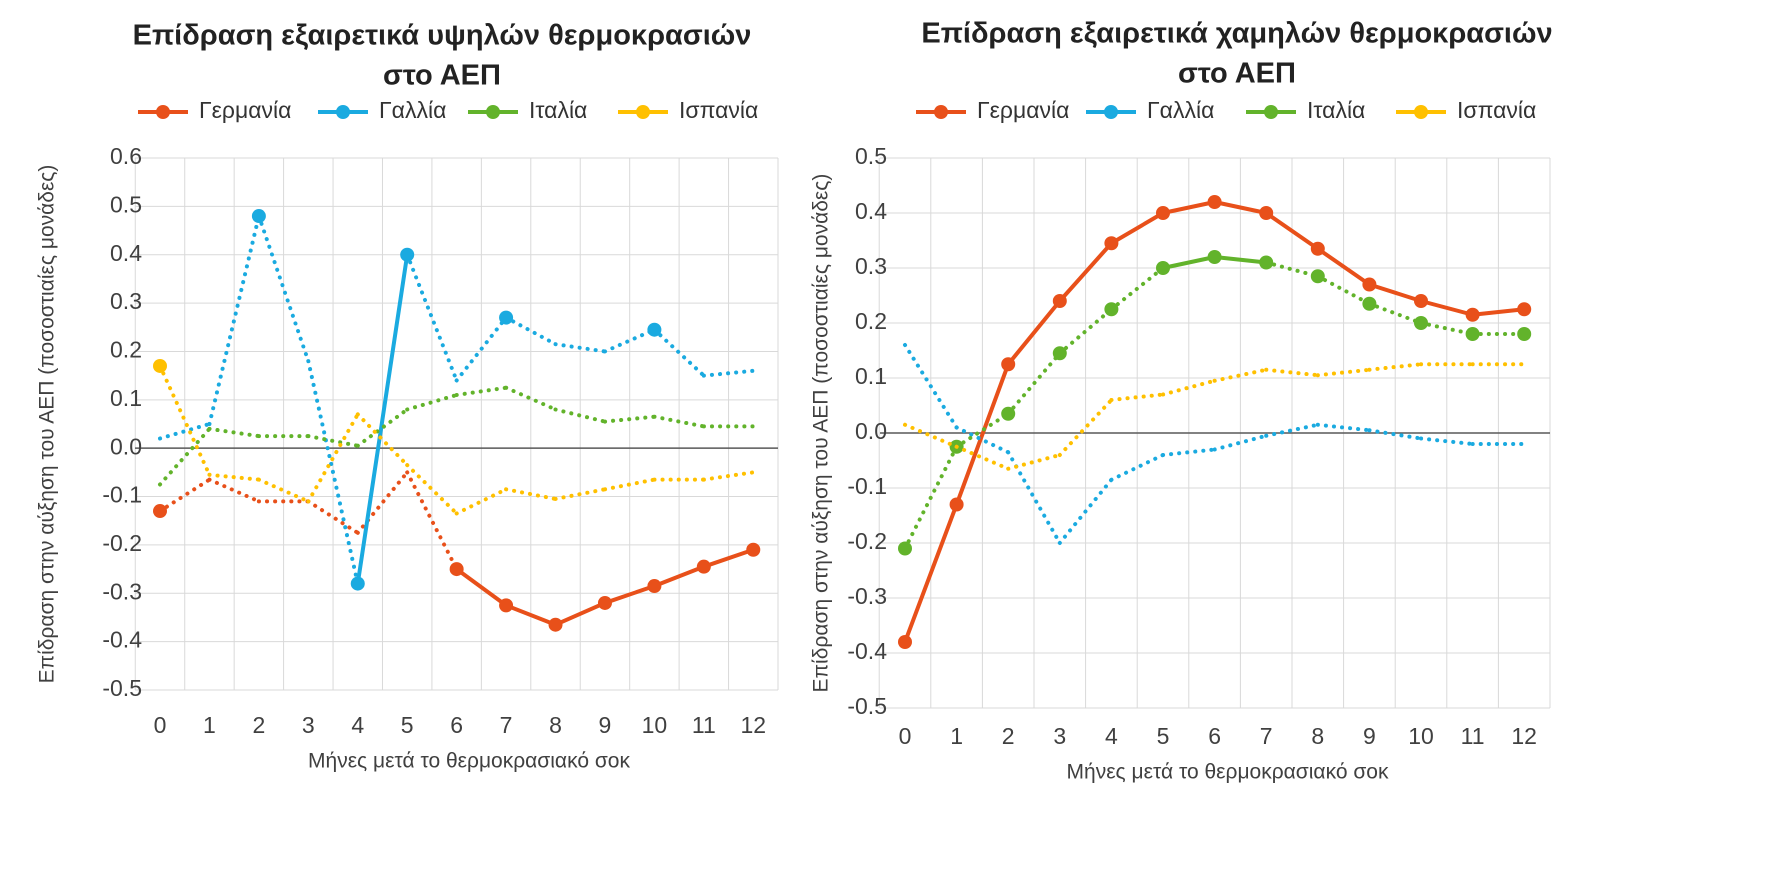 The width and height of the screenshot is (1779, 884). I want to click on series-germany, so click(457, 551).